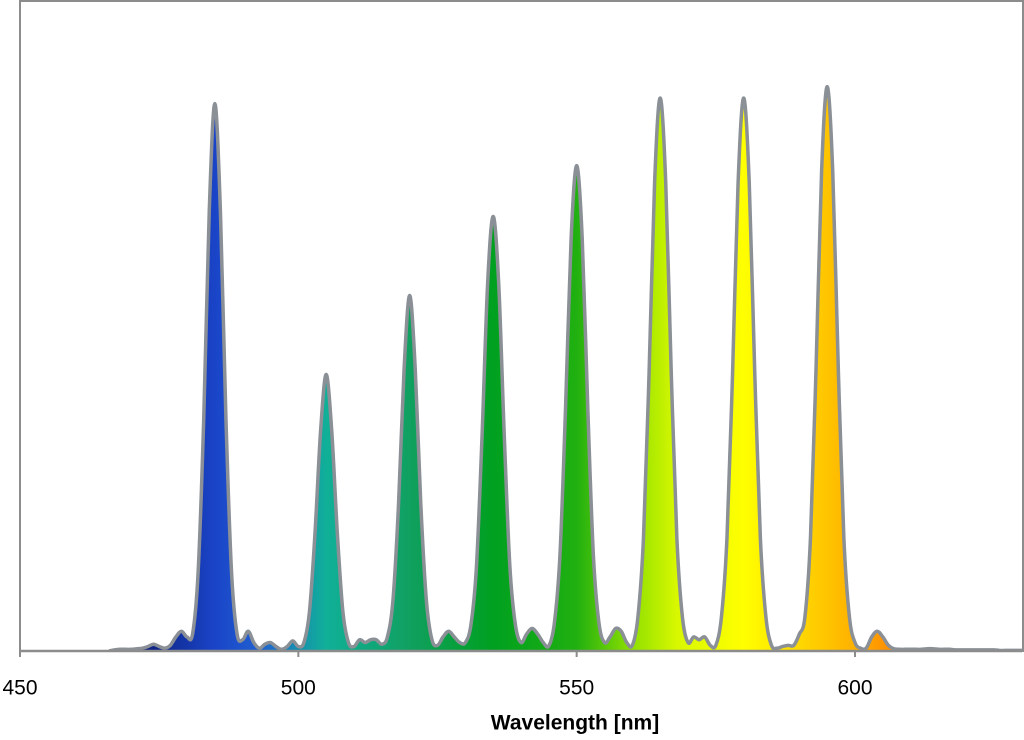 The width and height of the screenshot is (1024, 740). I want to click on x-tick-label: 600, so click(854, 688).